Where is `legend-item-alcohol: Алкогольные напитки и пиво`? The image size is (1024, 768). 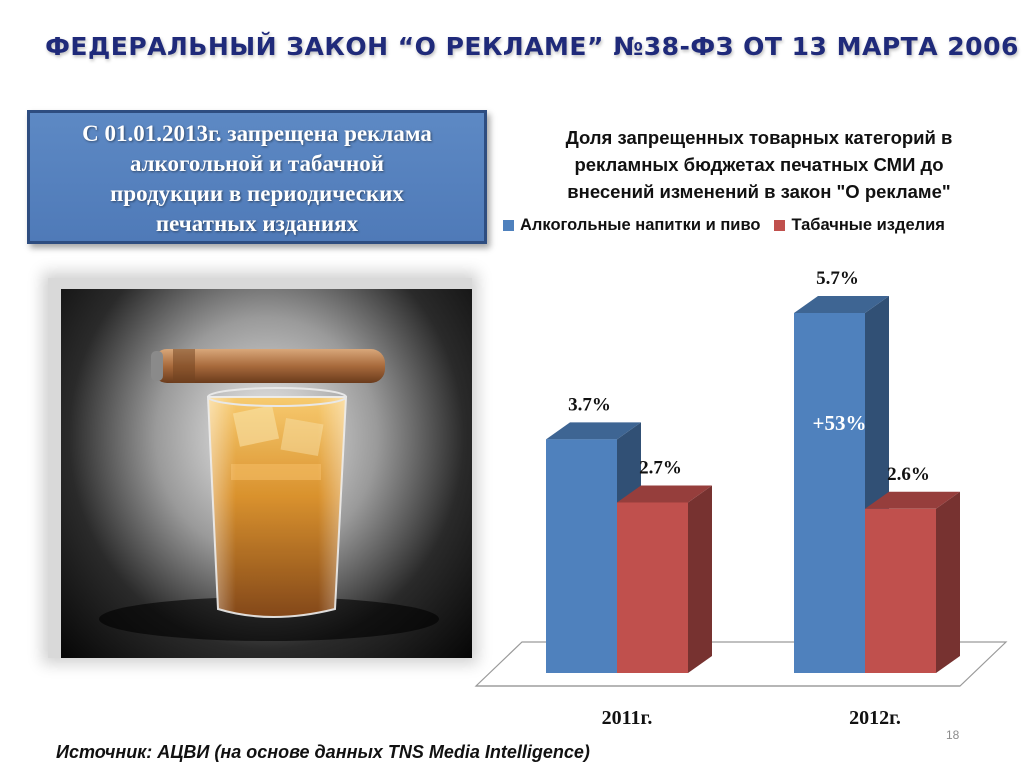
legend-item-alcohol: Алкогольные напитки и пиво is located at coordinates (631, 225).